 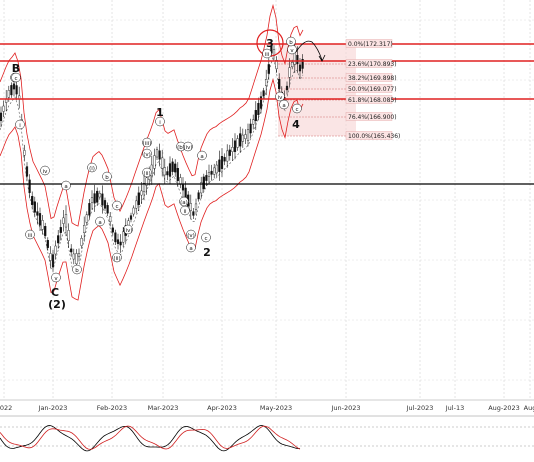 What do you see at coordinates (163, 408) in the screenshot?
I see `x-tick-label: Mar-2023` at bounding box center [163, 408].